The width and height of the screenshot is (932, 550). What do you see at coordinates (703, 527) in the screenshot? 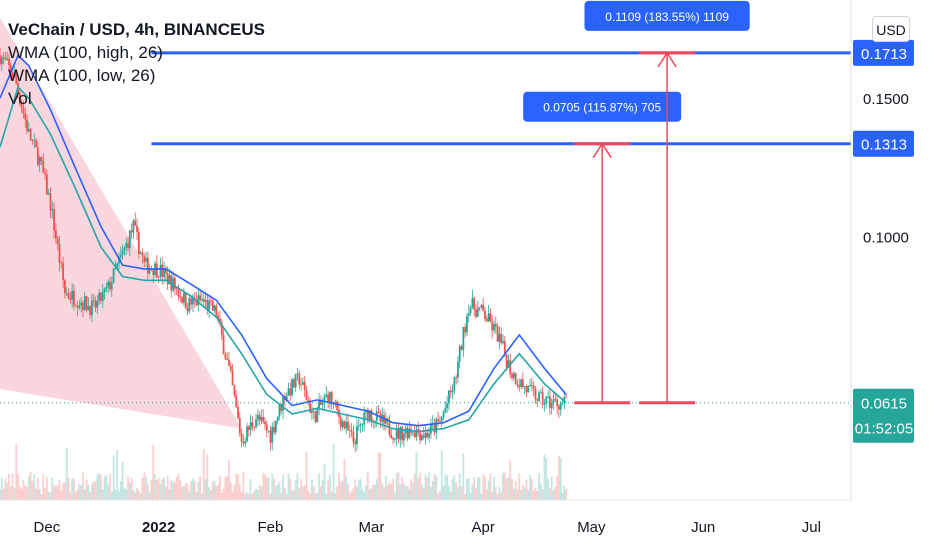
I see `time-tick-label: Jun` at bounding box center [703, 527].